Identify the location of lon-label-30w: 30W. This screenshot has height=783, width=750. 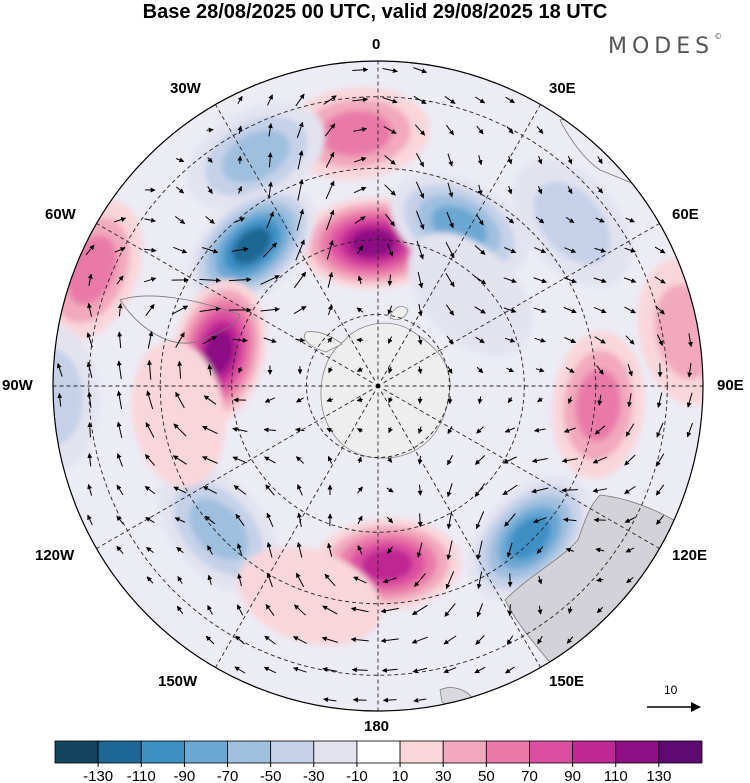
(185, 88).